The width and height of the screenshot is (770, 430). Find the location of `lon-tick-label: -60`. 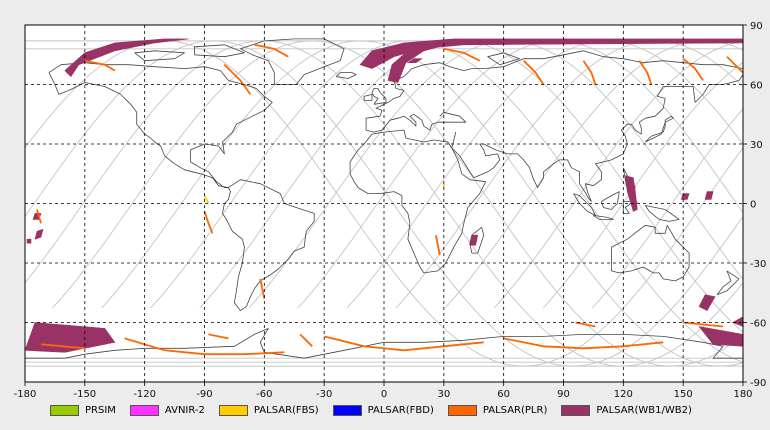

lon-tick-label: -60 is located at coordinates (264, 394).